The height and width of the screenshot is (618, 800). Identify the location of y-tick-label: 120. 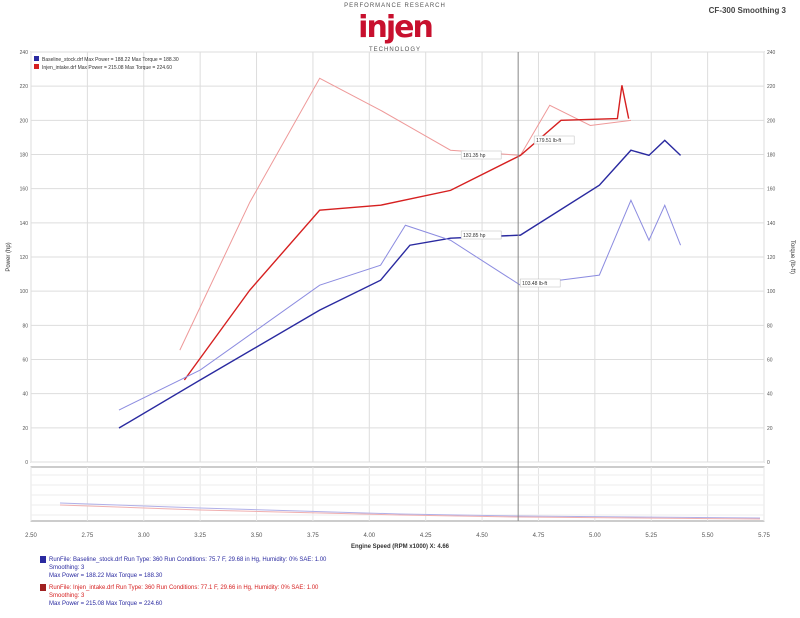
(24, 258).